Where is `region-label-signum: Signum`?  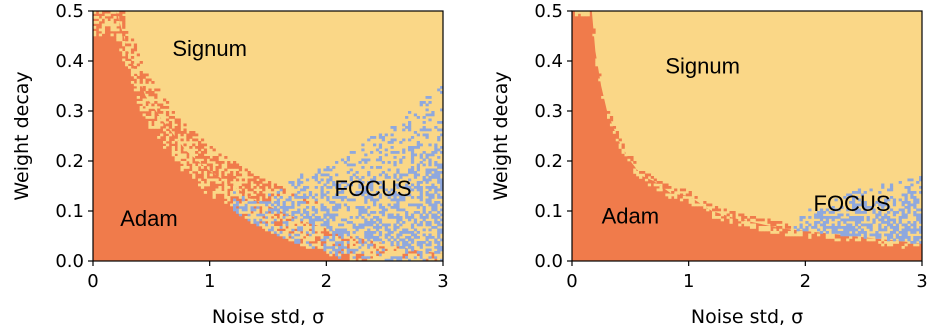
region-label-signum: Signum is located at coordinates (209, 48).